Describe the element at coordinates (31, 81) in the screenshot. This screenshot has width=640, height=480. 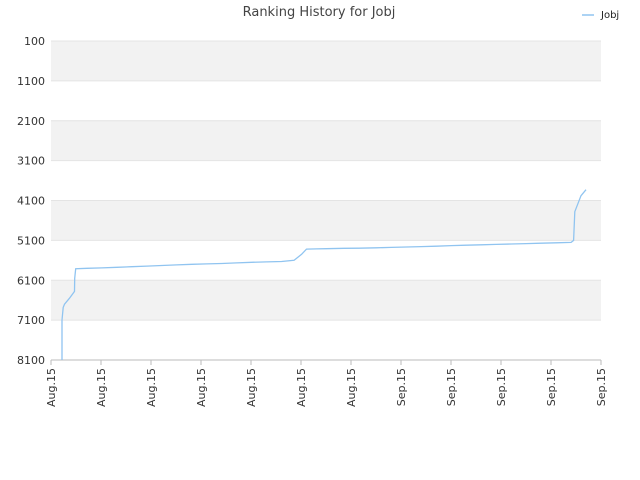
I see `y-tick-label: 1100` at that location.